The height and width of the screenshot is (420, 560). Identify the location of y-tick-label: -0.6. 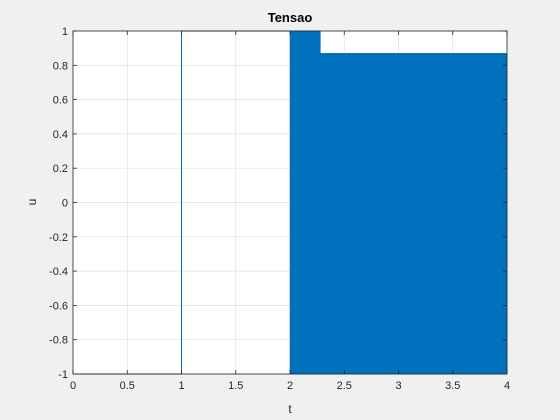
(58, 306).